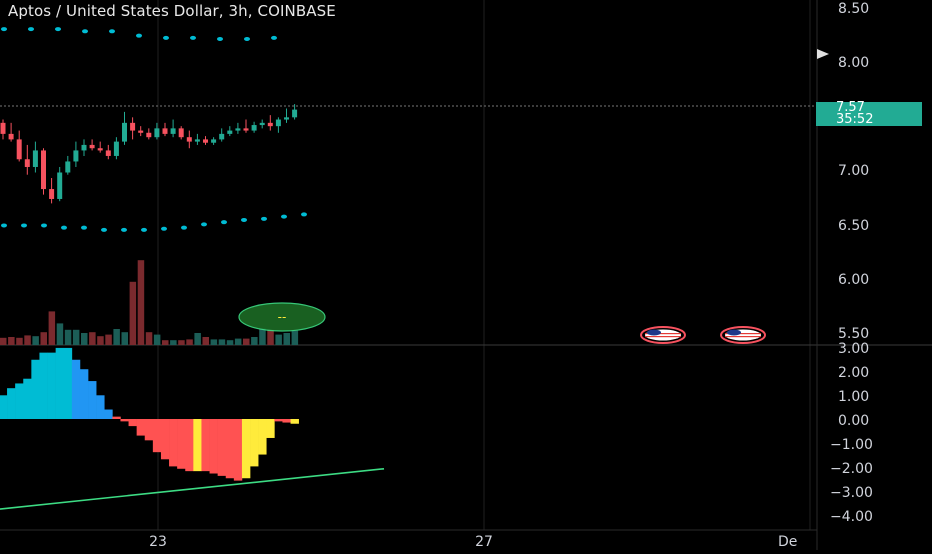 The width and height of the screenshot is (932, 554). What do you see at coordinates (473, 542) in the screenshot?
I see `time-axis: 23 27 De` at bounding box center [473, 542].